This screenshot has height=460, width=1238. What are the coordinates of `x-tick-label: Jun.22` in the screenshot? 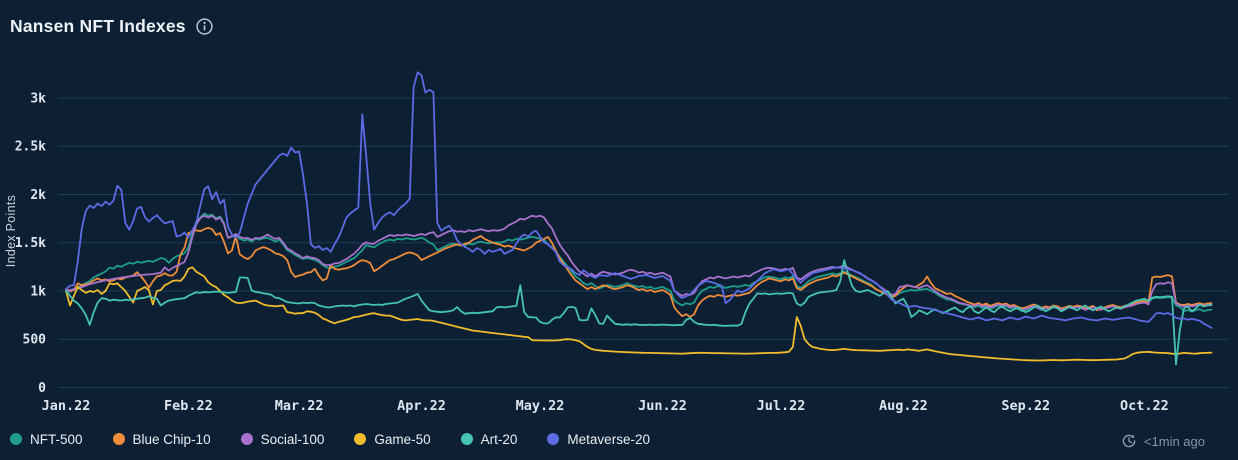 It's located at (662, 406).